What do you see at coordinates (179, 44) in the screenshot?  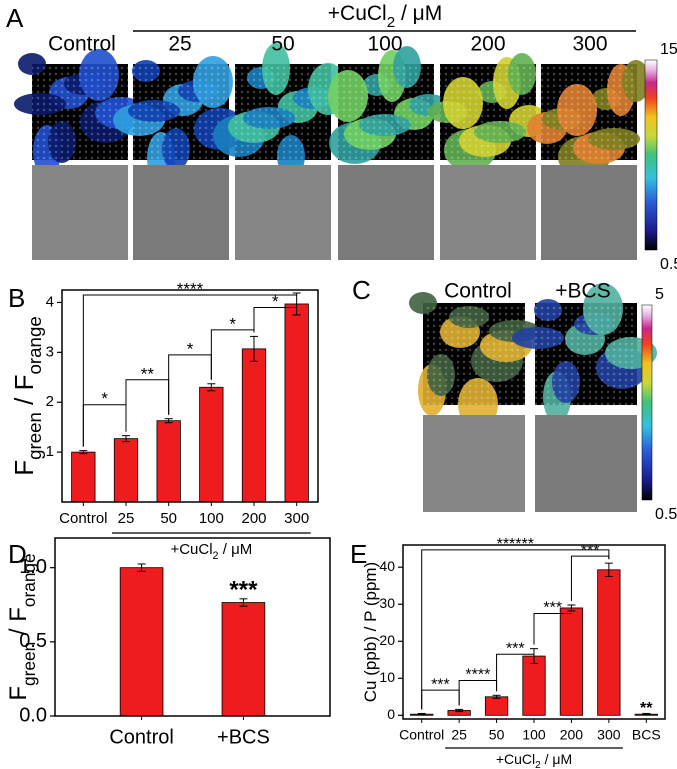 I see `column-label: 25` at bounding box center [179, 44].